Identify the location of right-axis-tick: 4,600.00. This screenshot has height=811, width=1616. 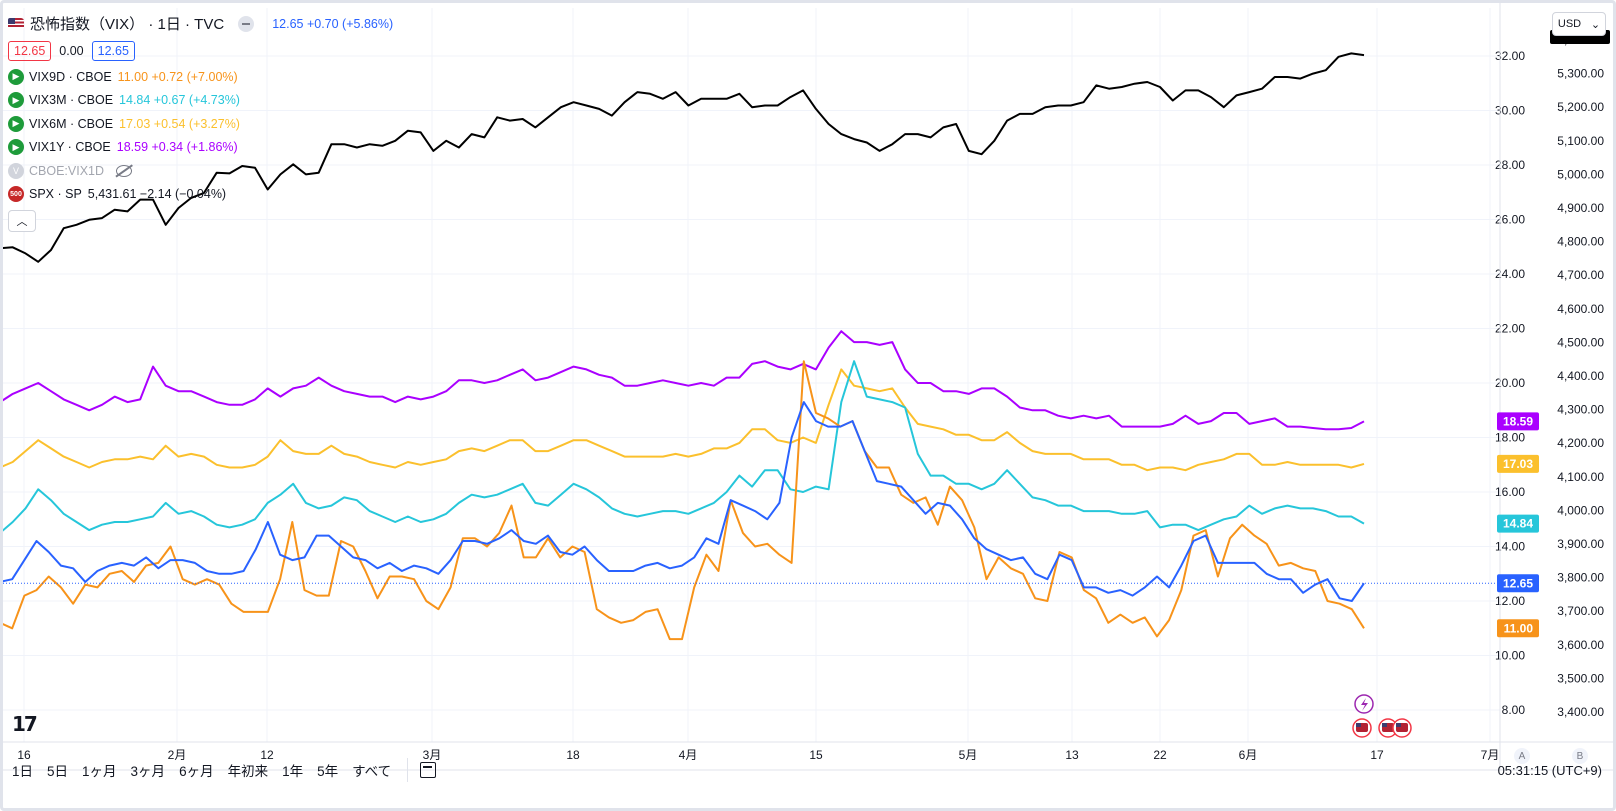
(1580, 309).